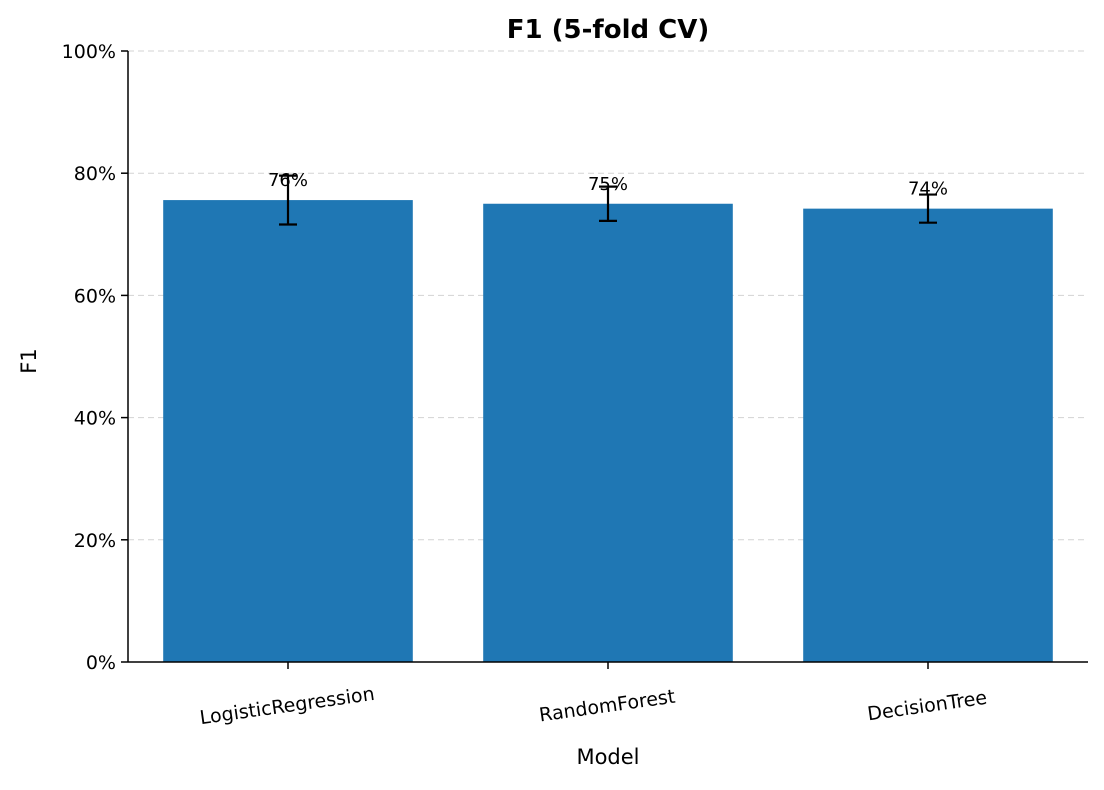 The width and height of the screenshot is (1104, 790). Describe the element at coordinates (95, 296) in the screenshot. I see `y-tick-label: 60%` at that location.